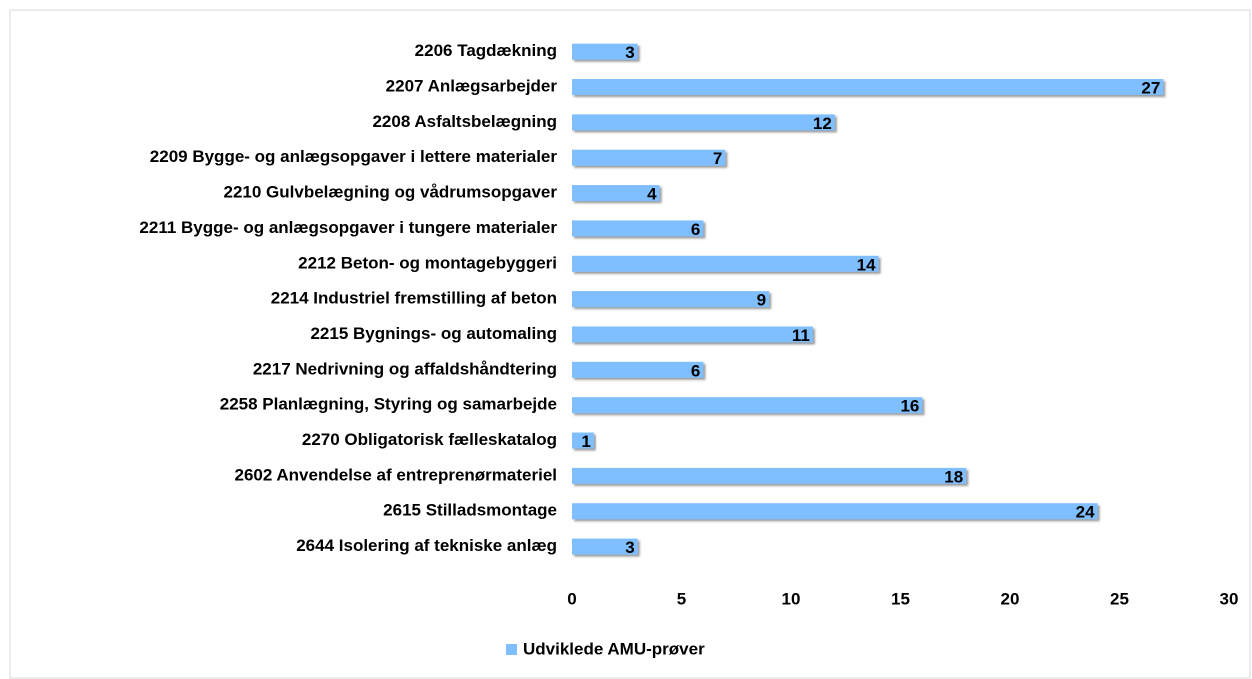  I want to click on data-label: 7, so click(717, 158).